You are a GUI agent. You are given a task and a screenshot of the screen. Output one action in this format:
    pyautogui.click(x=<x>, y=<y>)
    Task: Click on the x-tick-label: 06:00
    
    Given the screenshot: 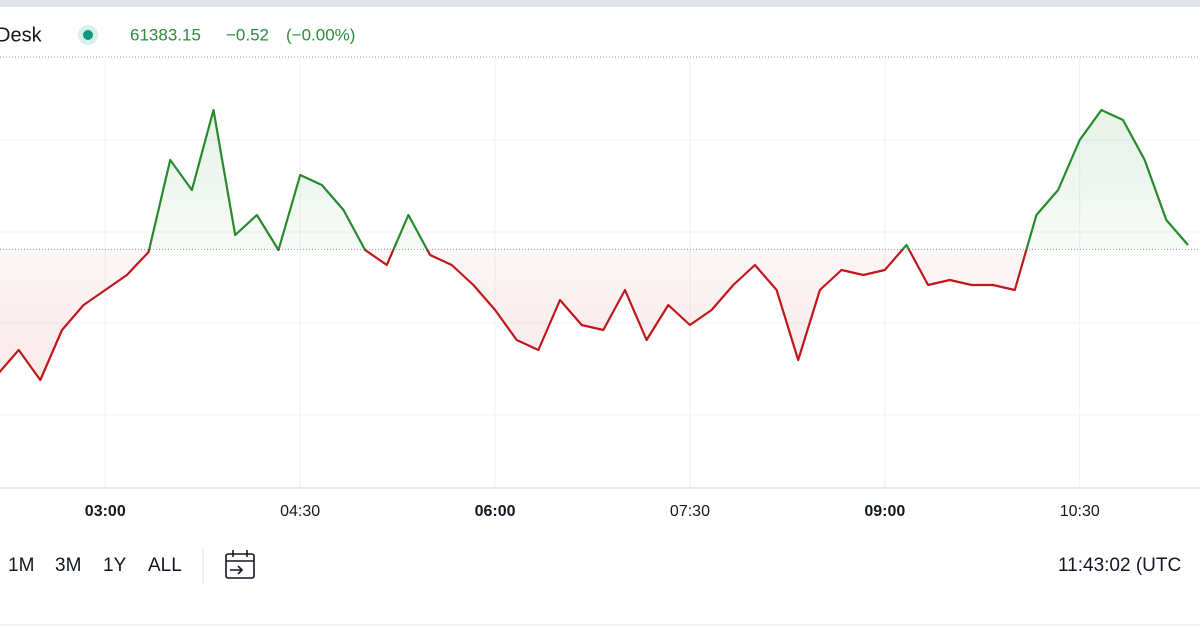 What is the action you would take?
    pyautogui.click(x=495, y=511)
    